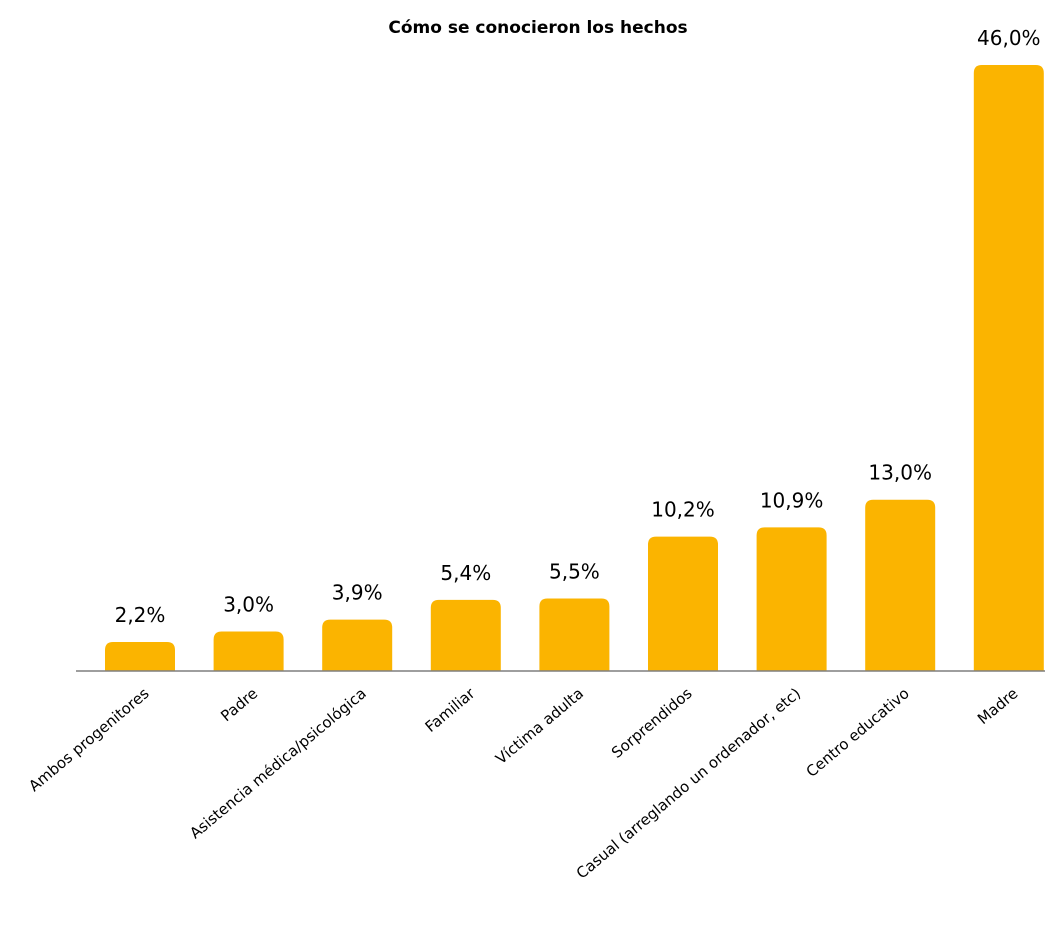 The width and height of the screenshot is (1061, 926). What do you see at coordinates (900, 585) in the screenshot?
I see `bar-centro-educativo` at bounding box center [900, 585].